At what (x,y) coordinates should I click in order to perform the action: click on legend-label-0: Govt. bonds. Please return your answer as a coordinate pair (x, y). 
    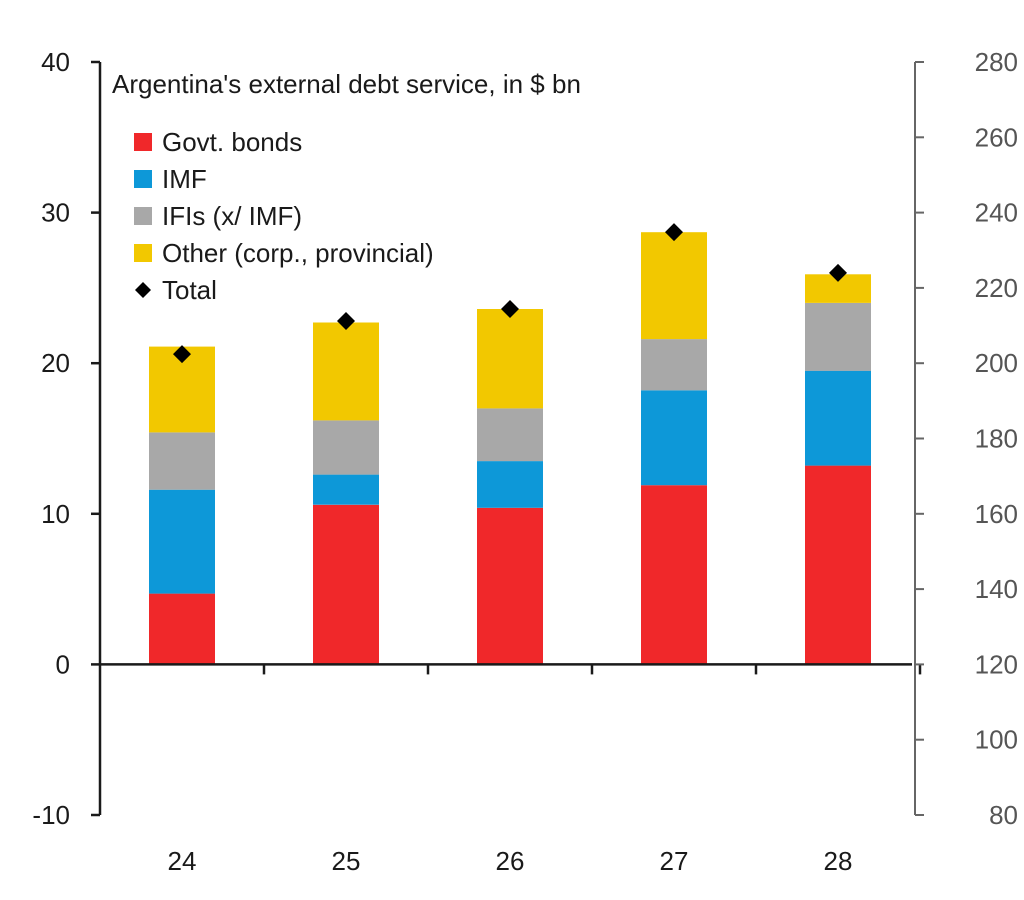
    Looking at the image, I should click on (232, 142).